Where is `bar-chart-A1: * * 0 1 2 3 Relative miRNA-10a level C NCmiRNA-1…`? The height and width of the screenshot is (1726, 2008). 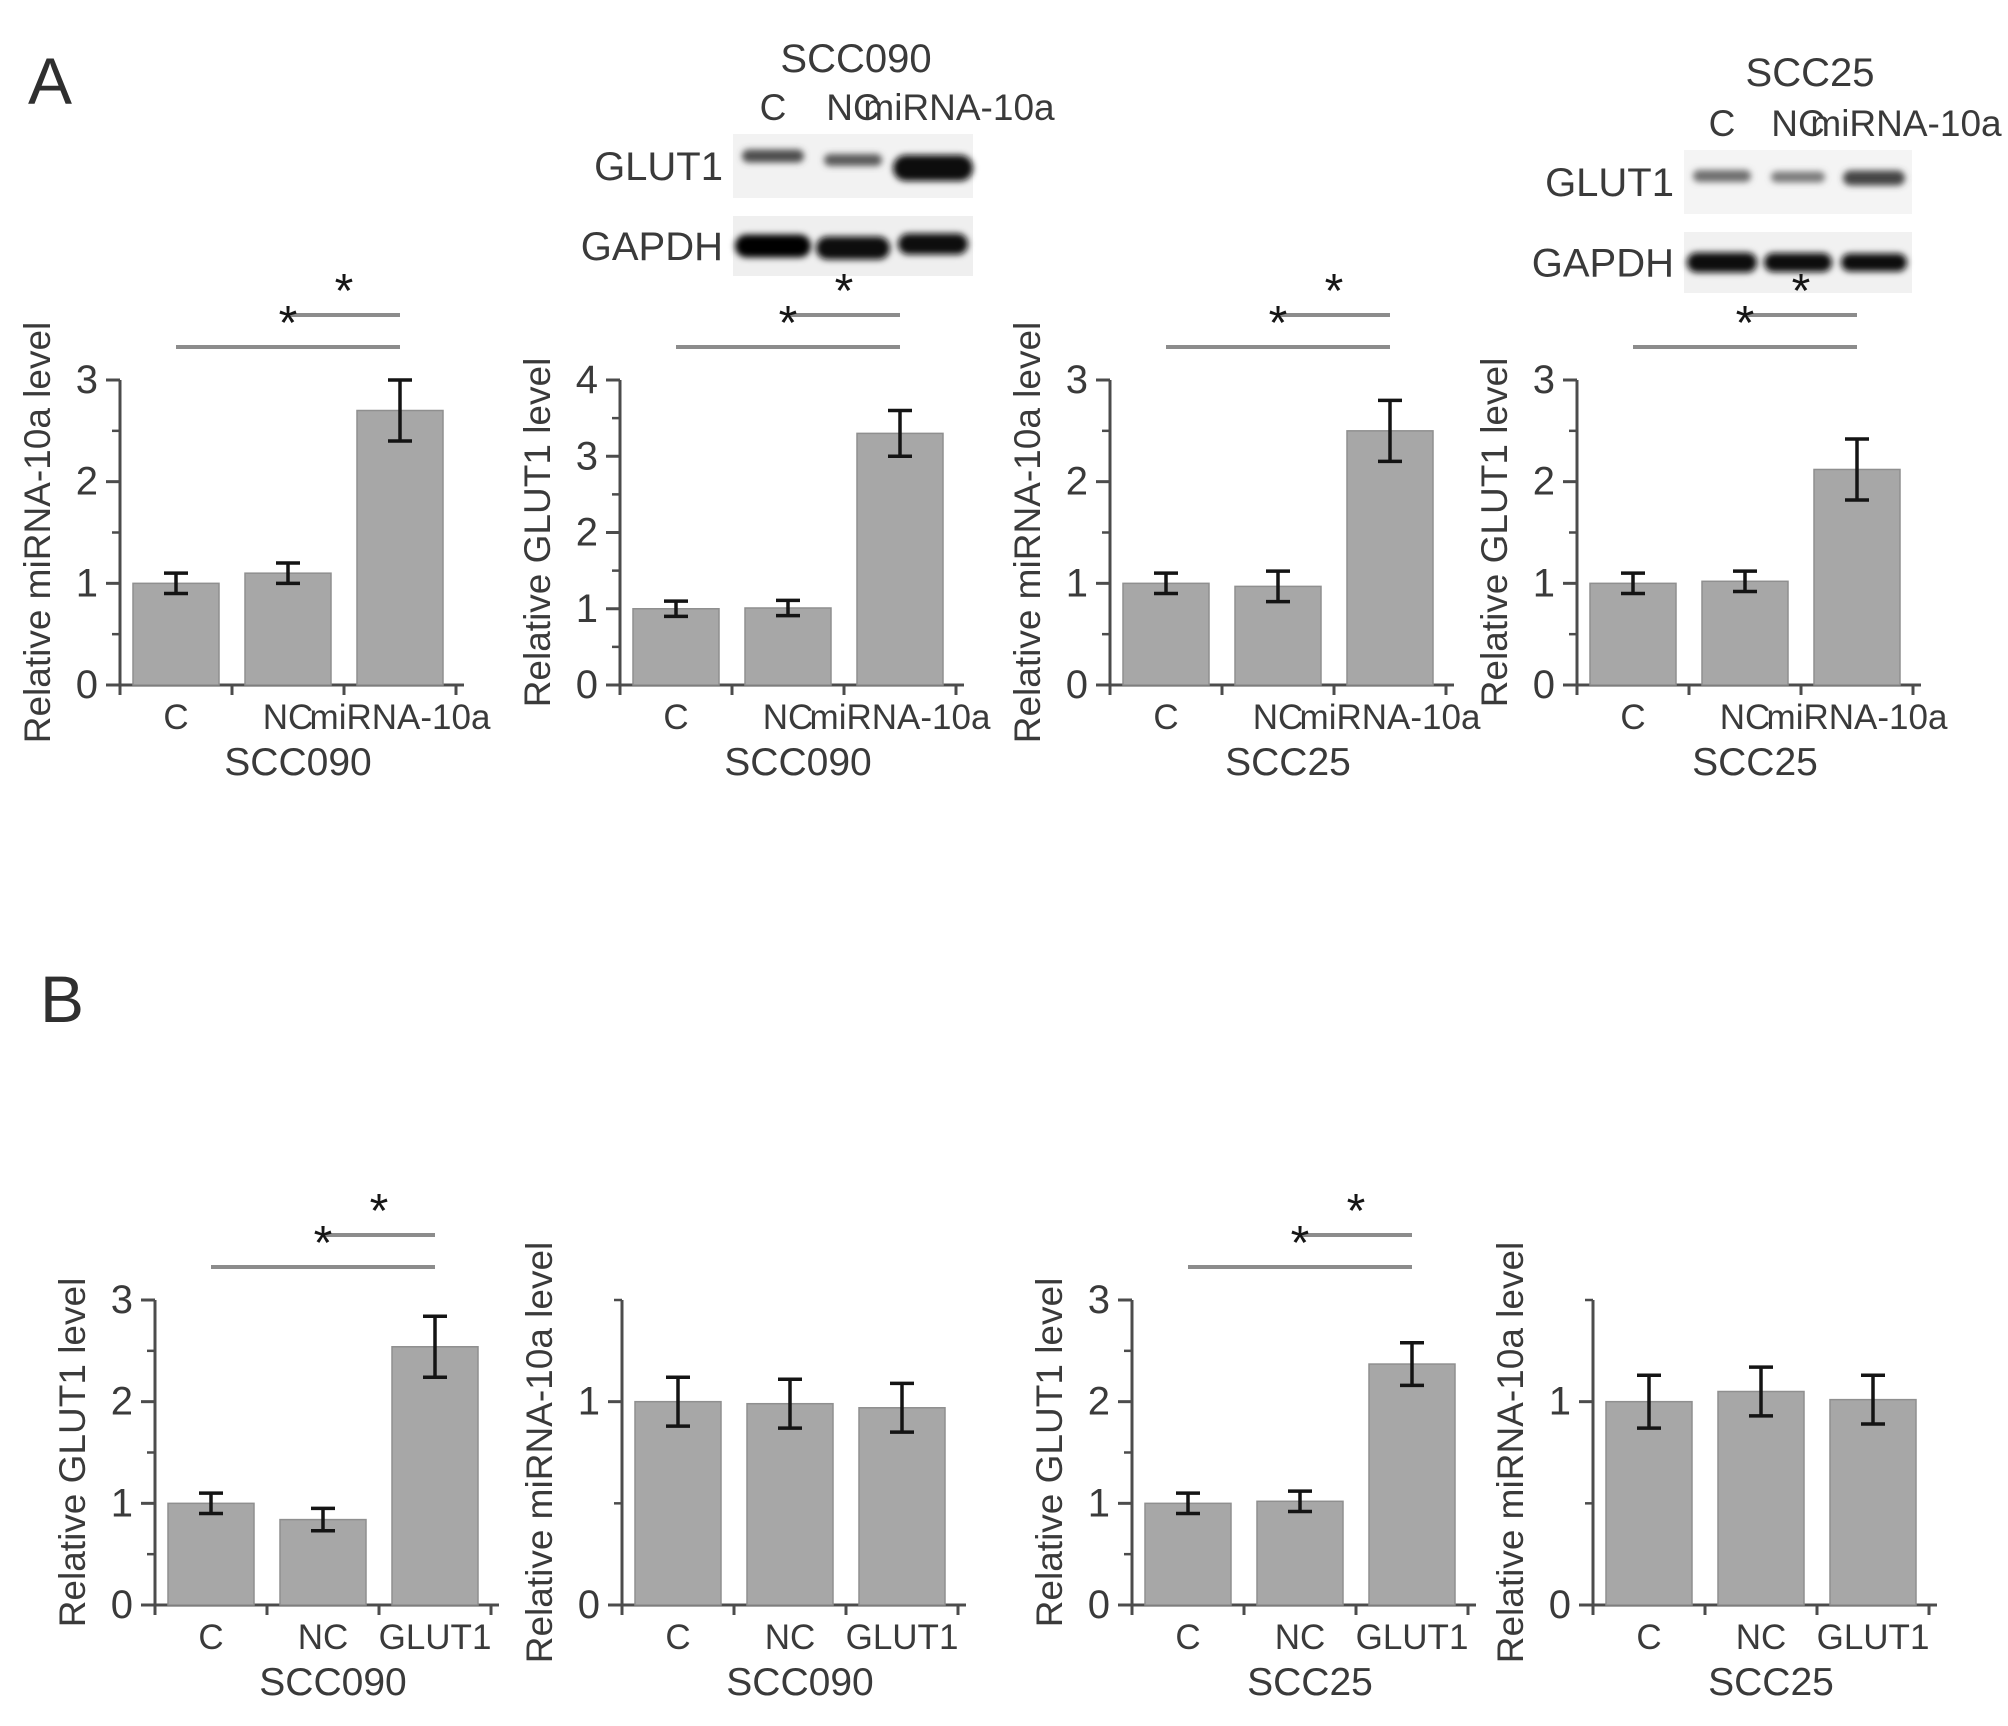 bar-chart-A1: * * 0 1 2 3 Relative miRNA-10a level C NCmiRNA-1… is located at coordinates (254, 524).